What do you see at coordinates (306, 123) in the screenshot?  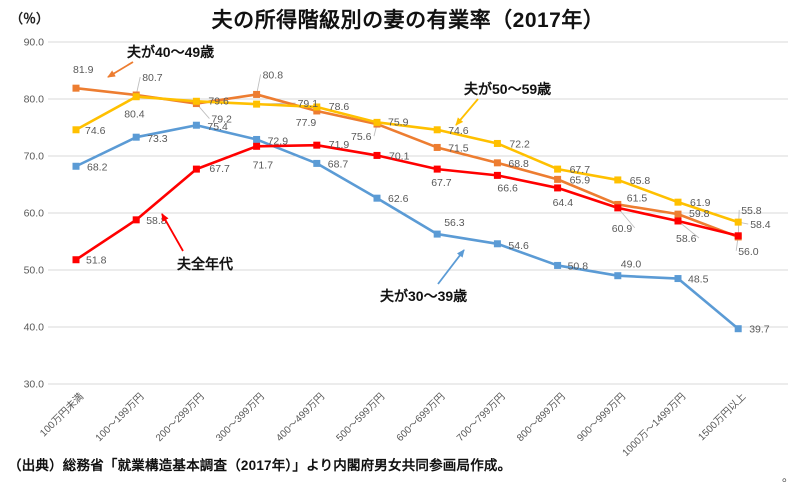 I see `data-label-age-40-49: 77.9` at bounding box center [306, 123].